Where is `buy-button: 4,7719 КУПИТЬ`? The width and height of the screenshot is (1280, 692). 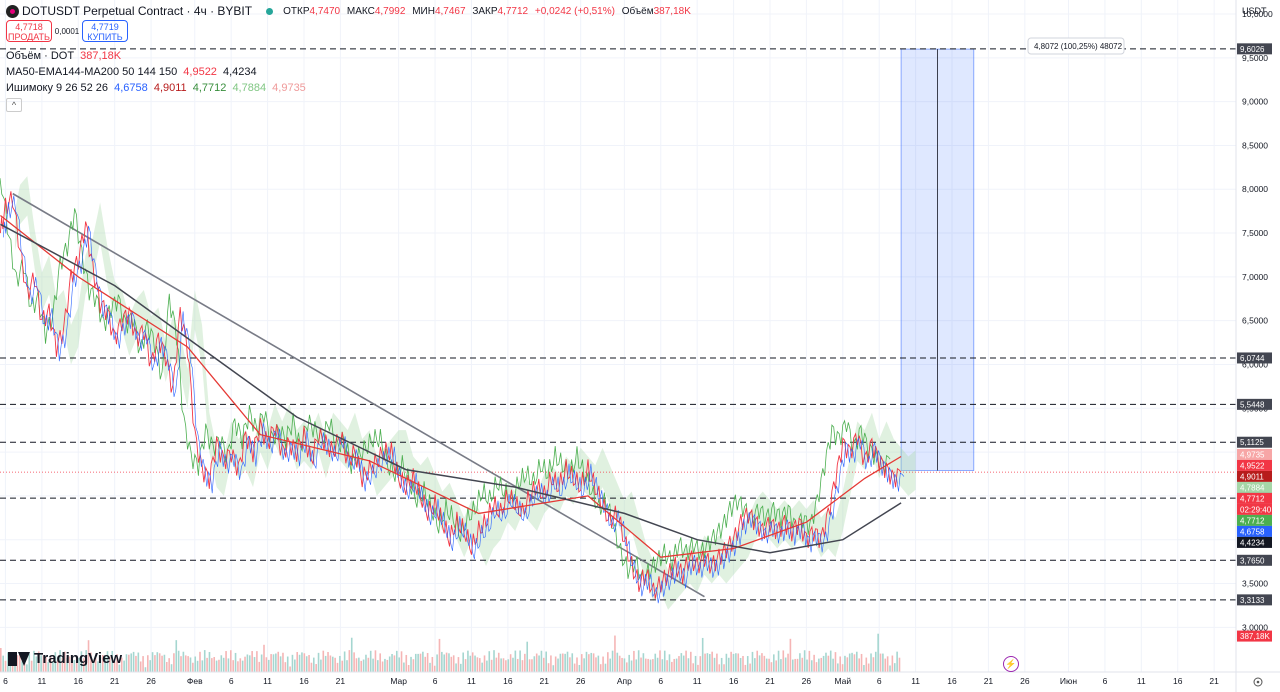
buy-button: 4,7719 КУПИТЬ is located at coordinates (105, 31).